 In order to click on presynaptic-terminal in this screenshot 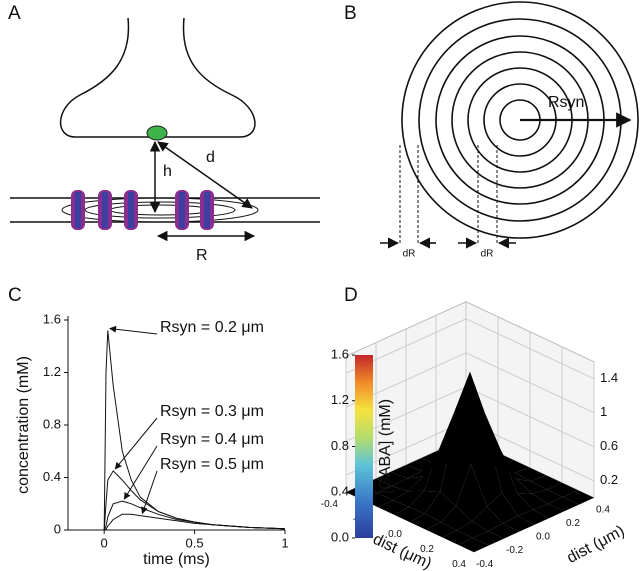, I will do `click(157, 77)`.